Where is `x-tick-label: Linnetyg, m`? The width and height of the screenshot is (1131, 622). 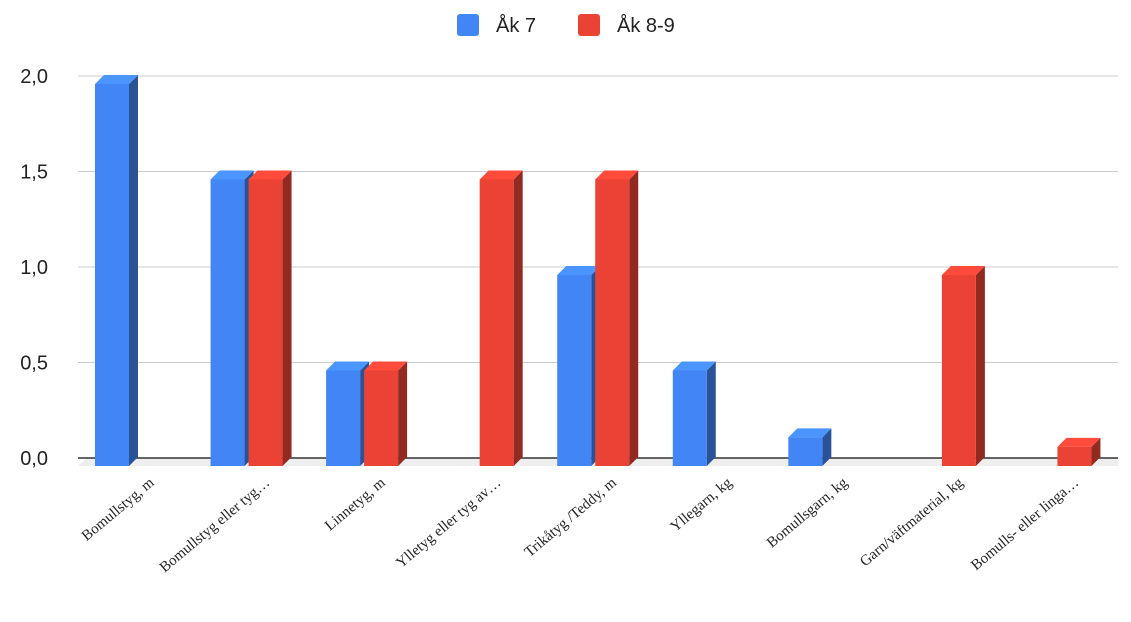 x-tick-label: Linnetyg, m is located at coordinates (355, 505).